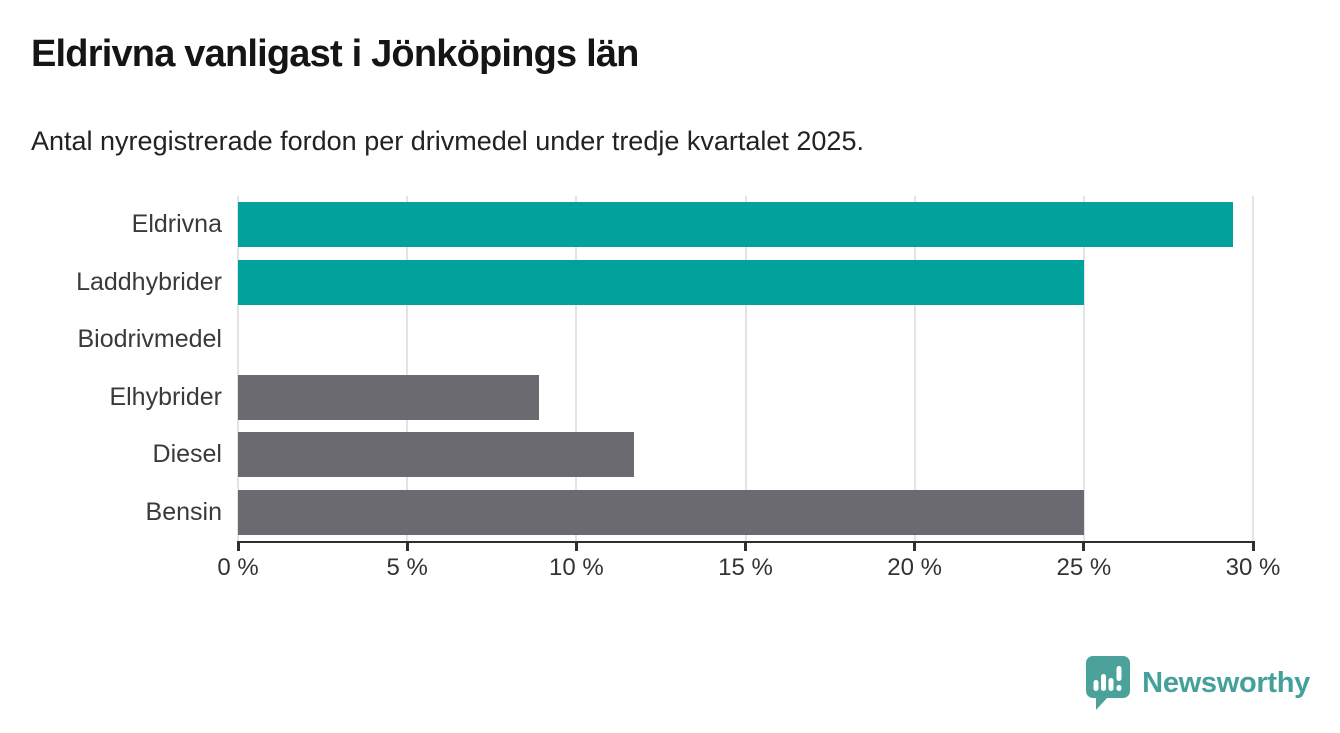 Image resolution: width=1340 pixels, height=733 pixels. Describe the element at coordinates (165, 396) in the screenshot. I see `category-label: Elhybrider` at that location.